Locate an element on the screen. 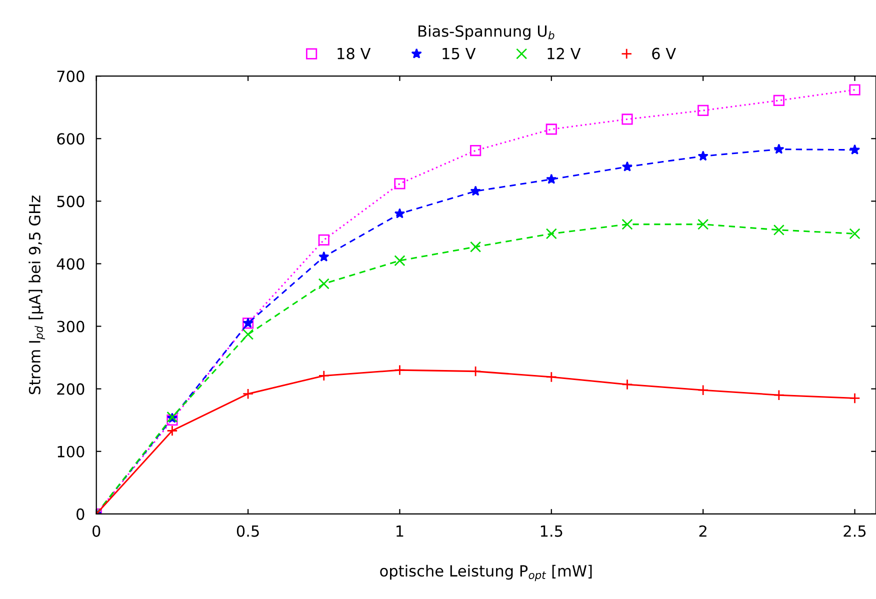  x-tick-label: 2 is located at coordinates (702, 531).